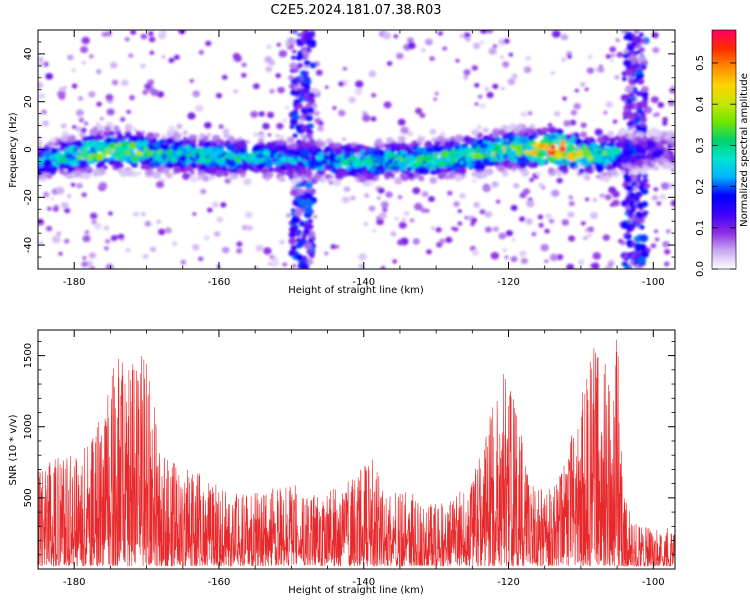 This screenshot has width=750, height=600. What do you see at coordinates (74, 582) in the screenshot?
I see `x-tick-label: -180` at bounding box center [74, 582].